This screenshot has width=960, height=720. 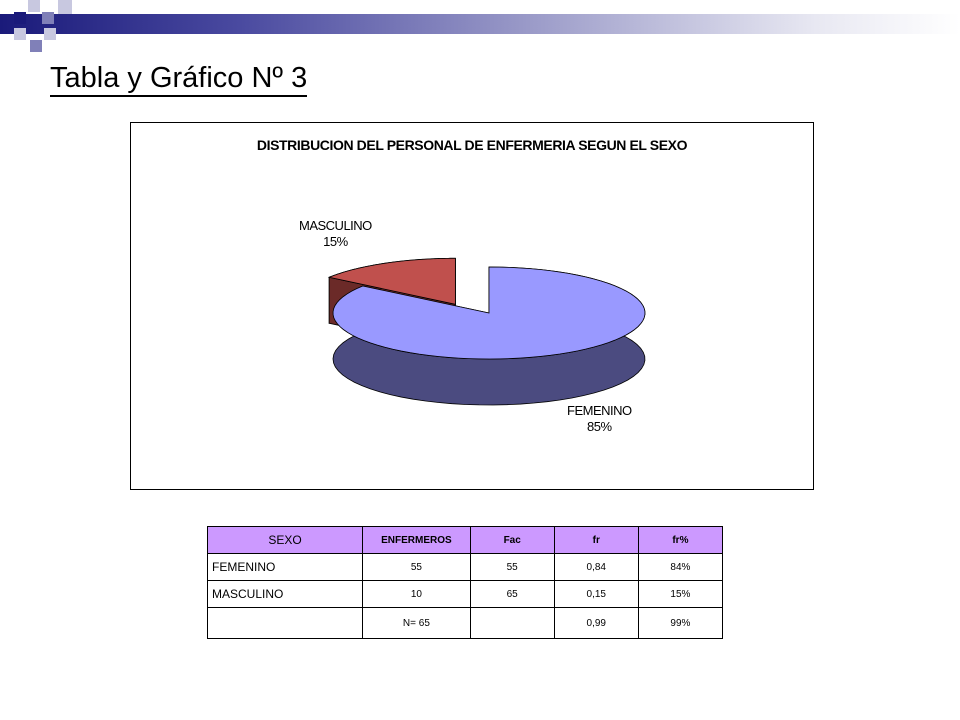 What do you see at coordinates (680, 567) in the screenshot?
I see `table-cell: 84%` at bounding box center [680, 567].